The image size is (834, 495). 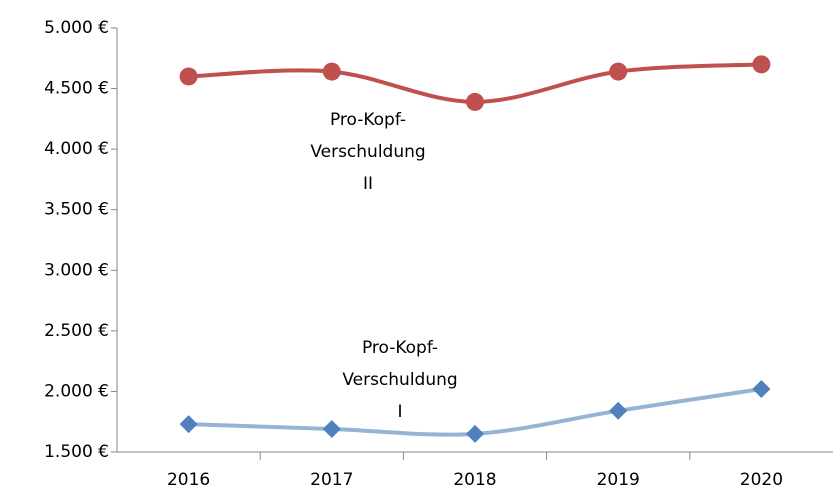 What do you see at coordinates (76, 28) in the screenshot?
I see `y-tick-label: 5.000 €` at bounding box center [76, 28].